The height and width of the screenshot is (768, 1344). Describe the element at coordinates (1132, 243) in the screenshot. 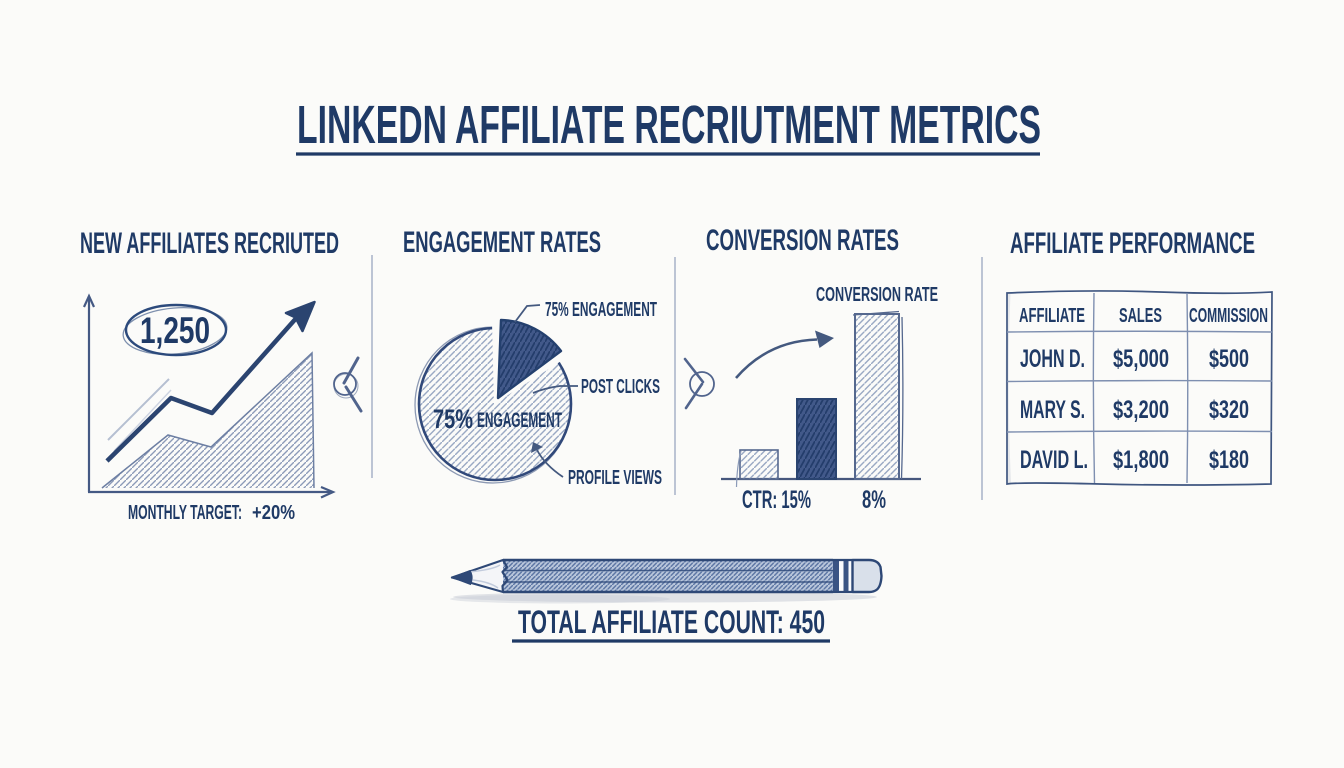

I see `svg-text: AFFILIATE PERFORMANCE` at that location.